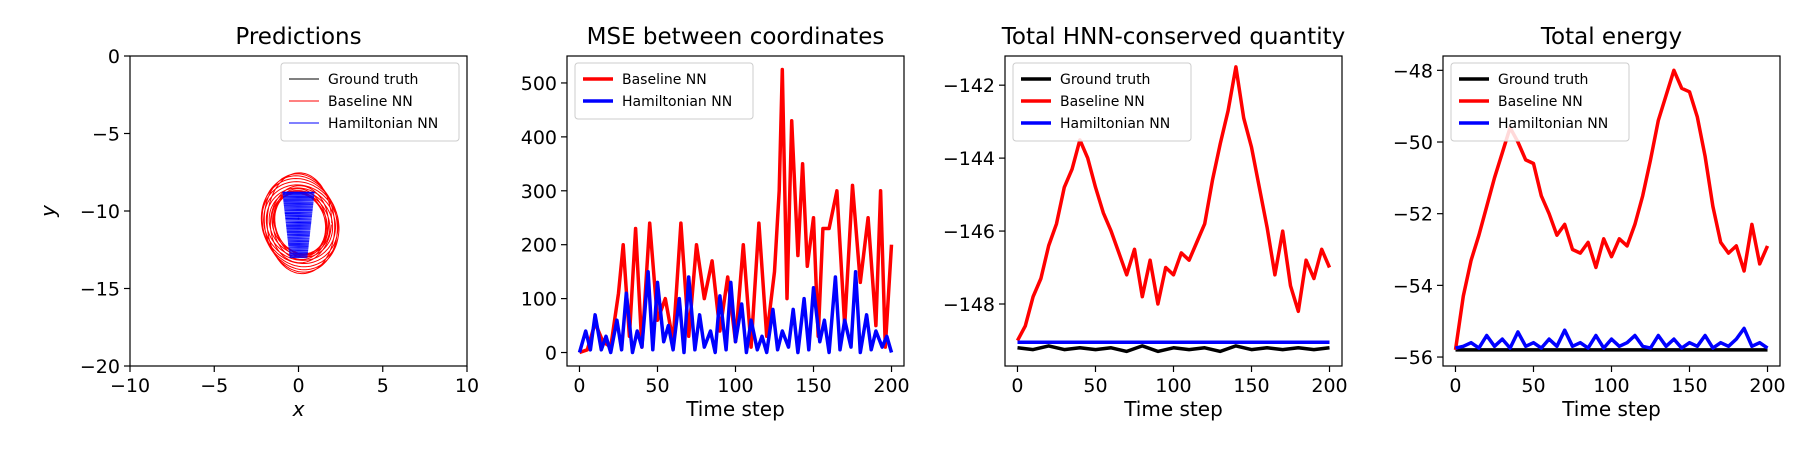  What do you see at coordinates (214, 386) in the screenshot?
I see `x-tick-label: −5` at bounding box center [214, 386].